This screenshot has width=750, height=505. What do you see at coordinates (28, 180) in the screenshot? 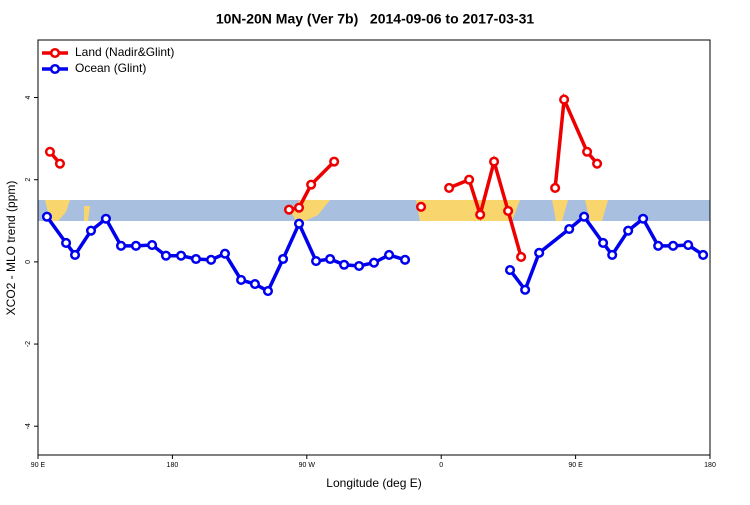
I see `y-tick-label: 2` at bounding box center [28, 180].